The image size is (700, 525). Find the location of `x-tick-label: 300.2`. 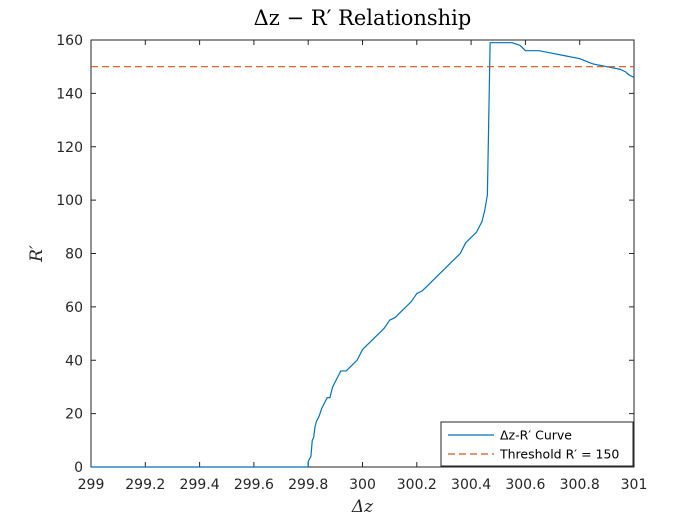

x-tick-label: 300.2 is located at coordinates (417, 485).